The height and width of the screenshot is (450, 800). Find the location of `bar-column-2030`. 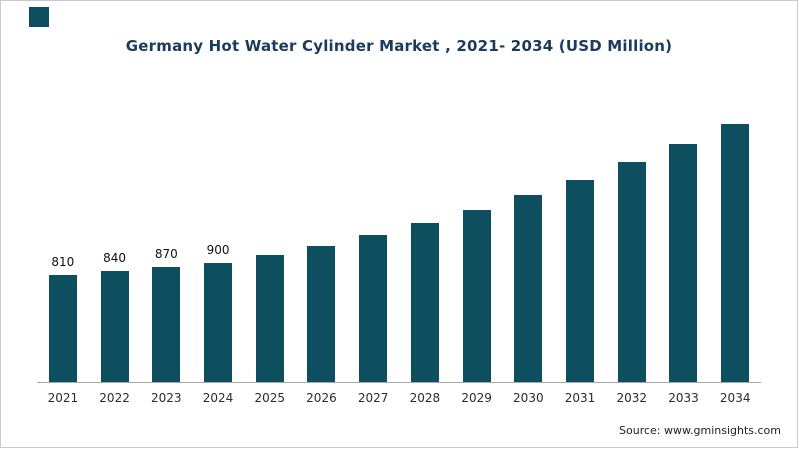

bar-column-2030 is located at coordinates (528, 288).